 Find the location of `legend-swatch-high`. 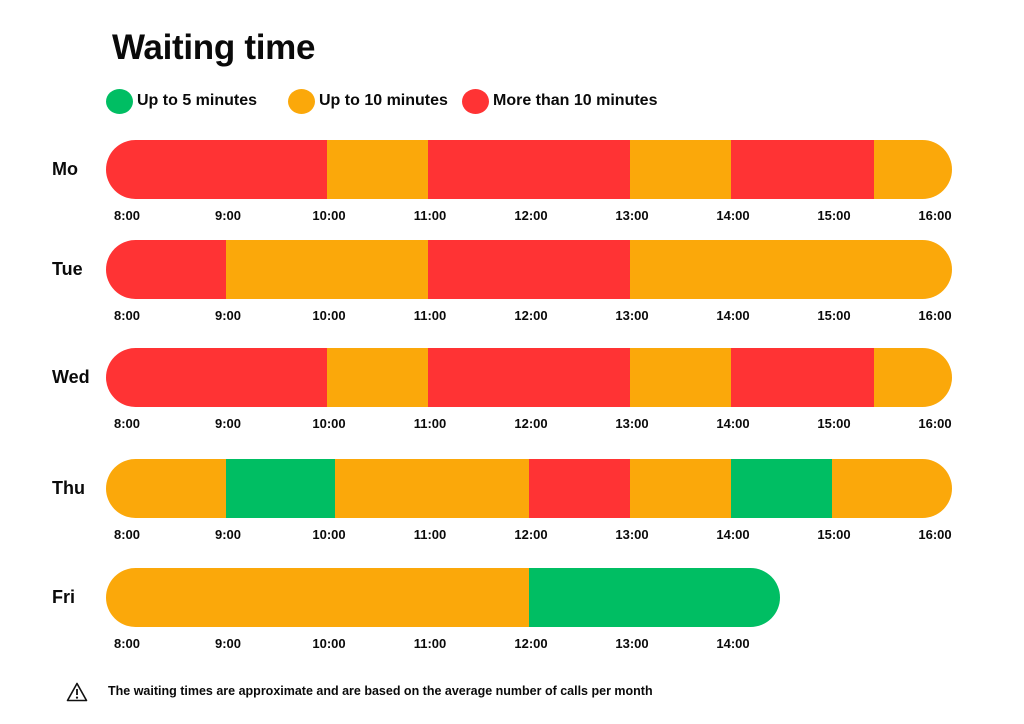

legend-swatch-high is located at coordinates (475, 101).